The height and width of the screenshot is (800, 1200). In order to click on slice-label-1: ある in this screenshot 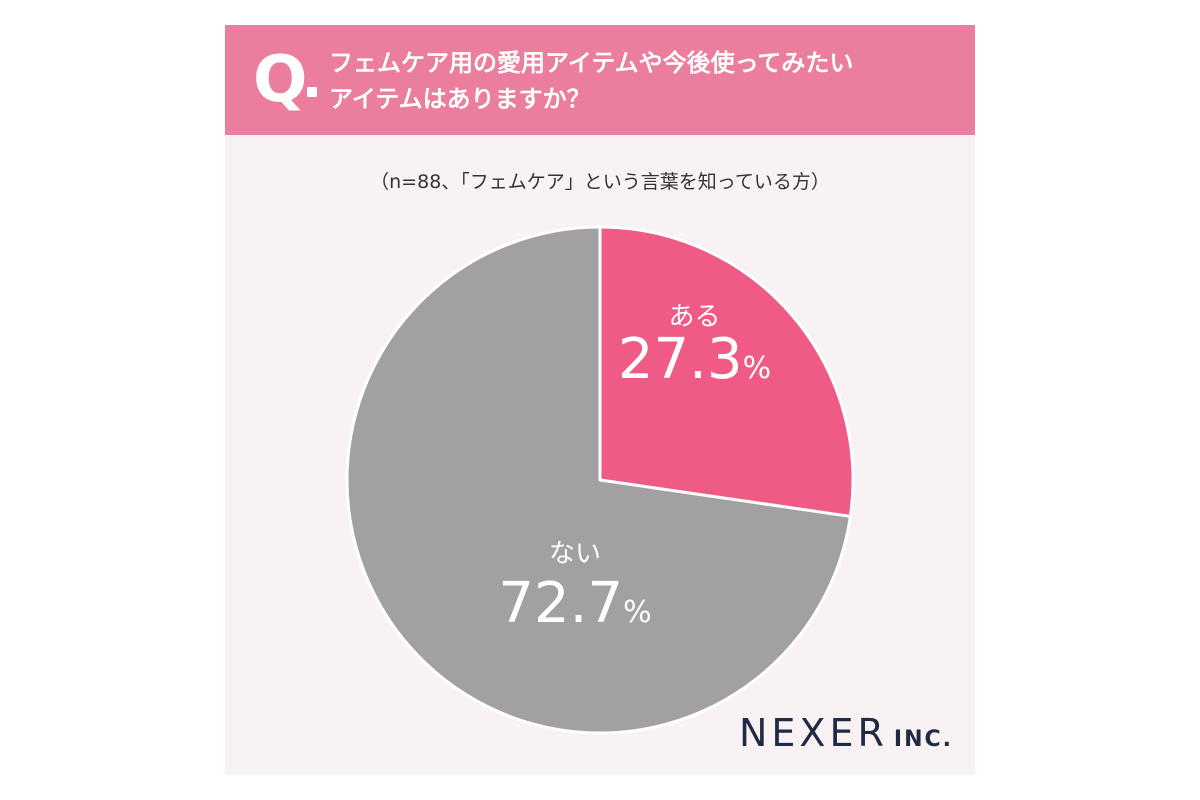, I will do `click(695, 317)`.